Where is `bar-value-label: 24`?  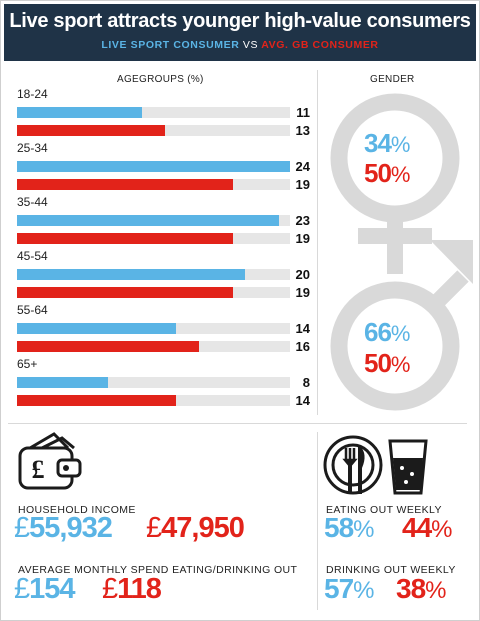
bar-value-label: 24 is located at coordinates (302, 166).